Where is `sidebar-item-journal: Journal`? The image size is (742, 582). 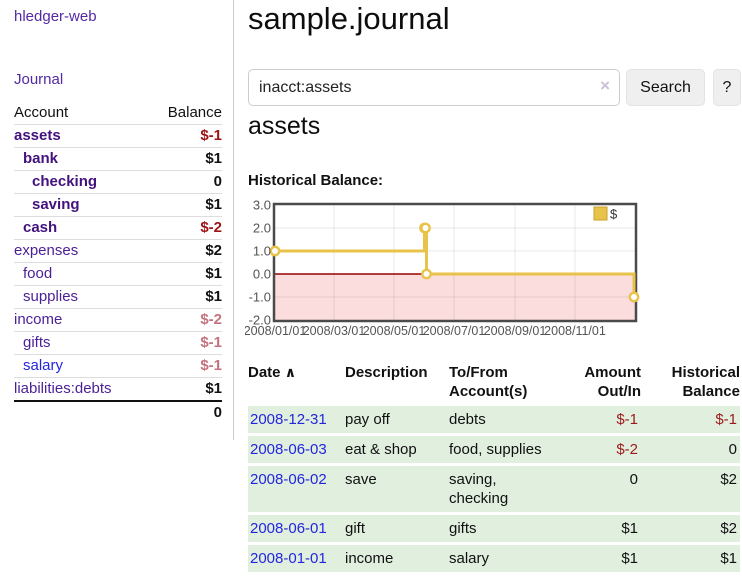 sidebar-item-journal: Journal is located at coordinates (39, 79).